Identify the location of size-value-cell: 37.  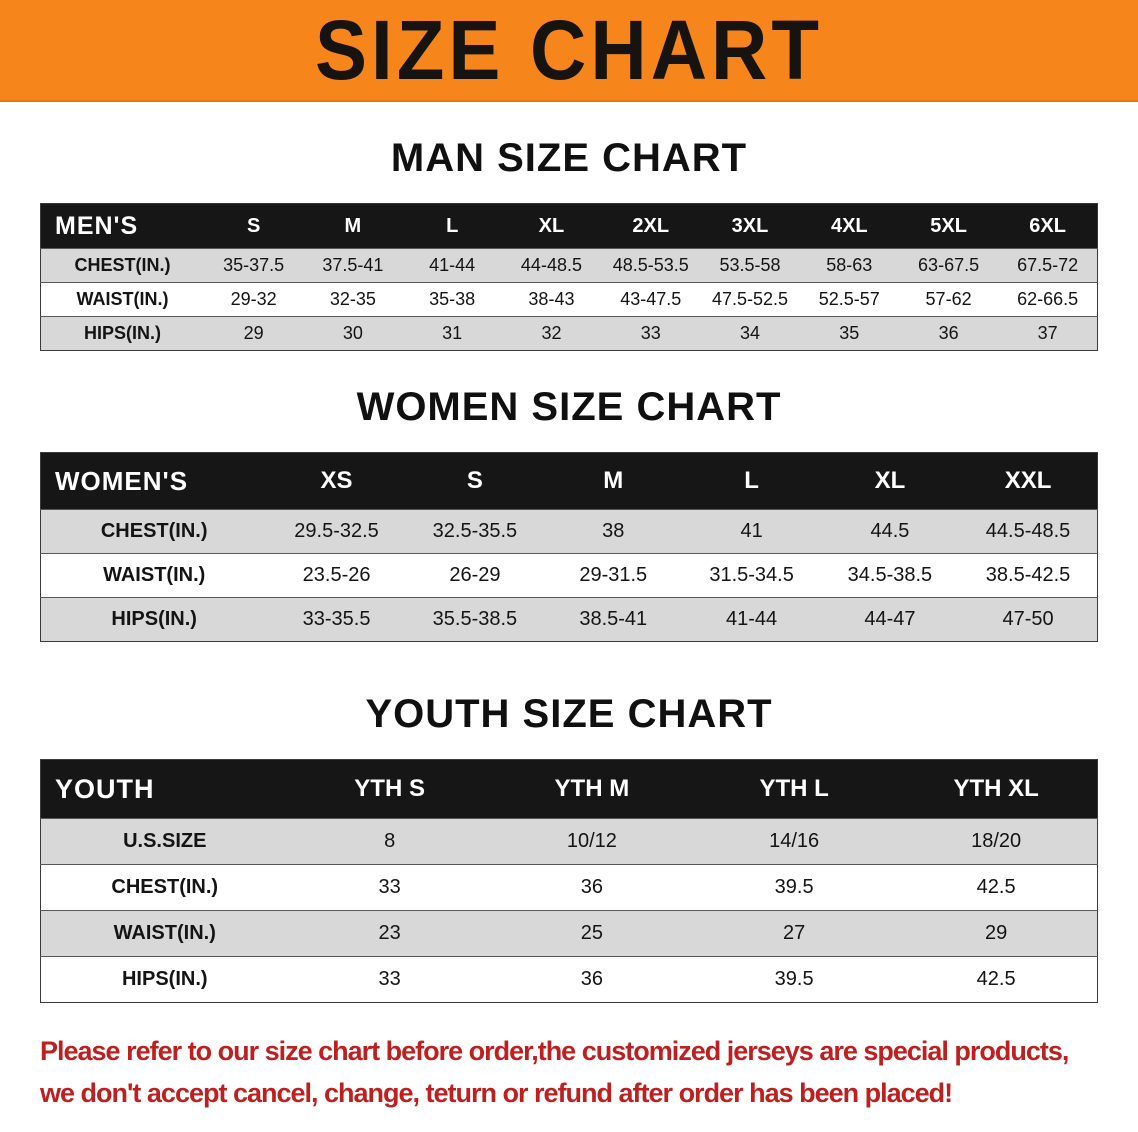
(1048, 333).